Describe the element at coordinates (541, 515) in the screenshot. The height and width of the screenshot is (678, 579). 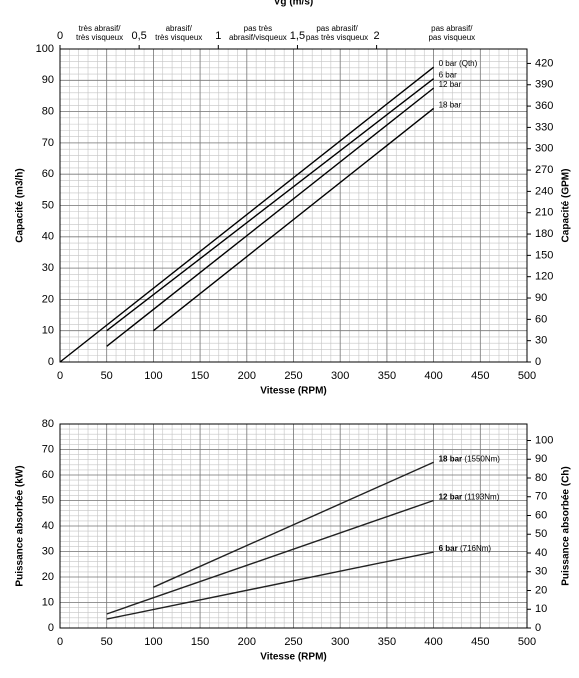
I see `y2-tick-label: 60` at that location.